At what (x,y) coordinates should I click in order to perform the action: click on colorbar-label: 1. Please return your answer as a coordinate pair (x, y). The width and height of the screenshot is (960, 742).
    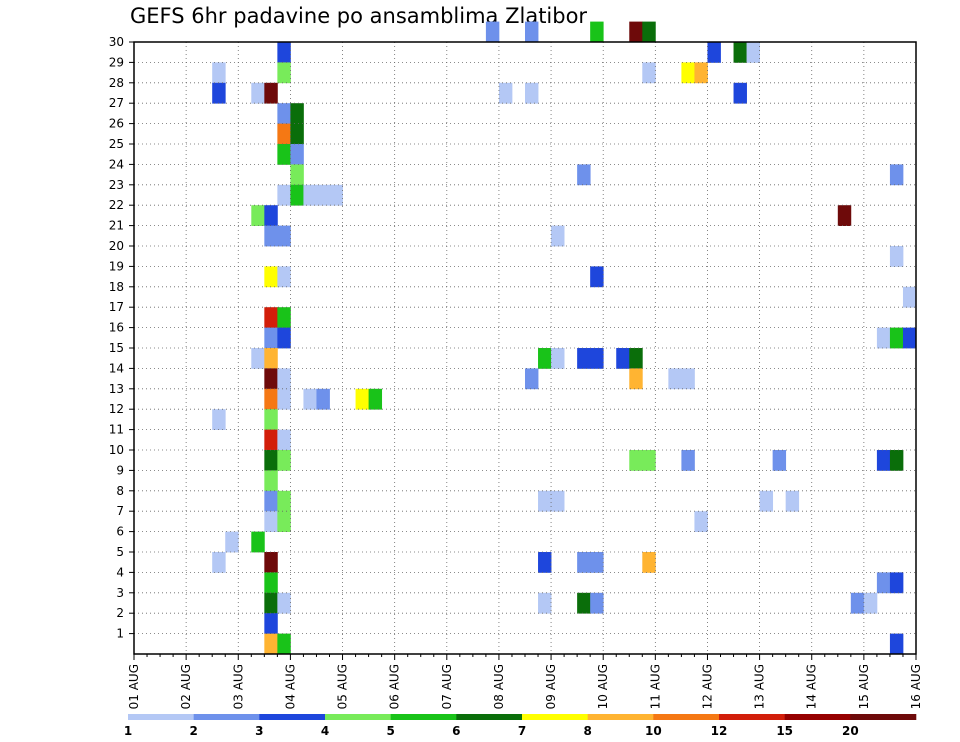
    Looking at the image, I should click on (128, 731).